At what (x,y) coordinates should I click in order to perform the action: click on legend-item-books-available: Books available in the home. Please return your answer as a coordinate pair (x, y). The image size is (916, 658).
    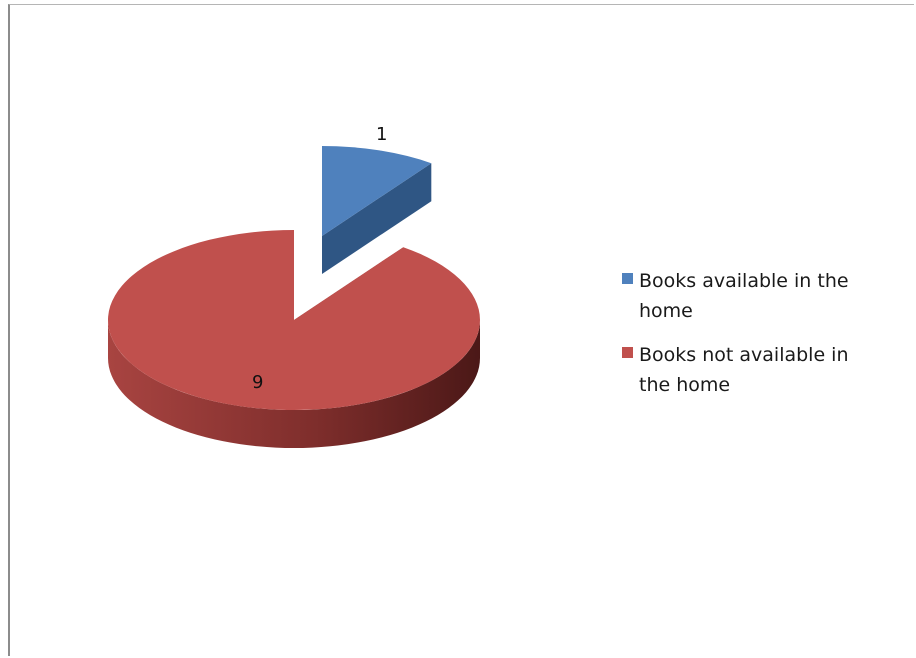
    Looking at the image, I should click on (767, 296).